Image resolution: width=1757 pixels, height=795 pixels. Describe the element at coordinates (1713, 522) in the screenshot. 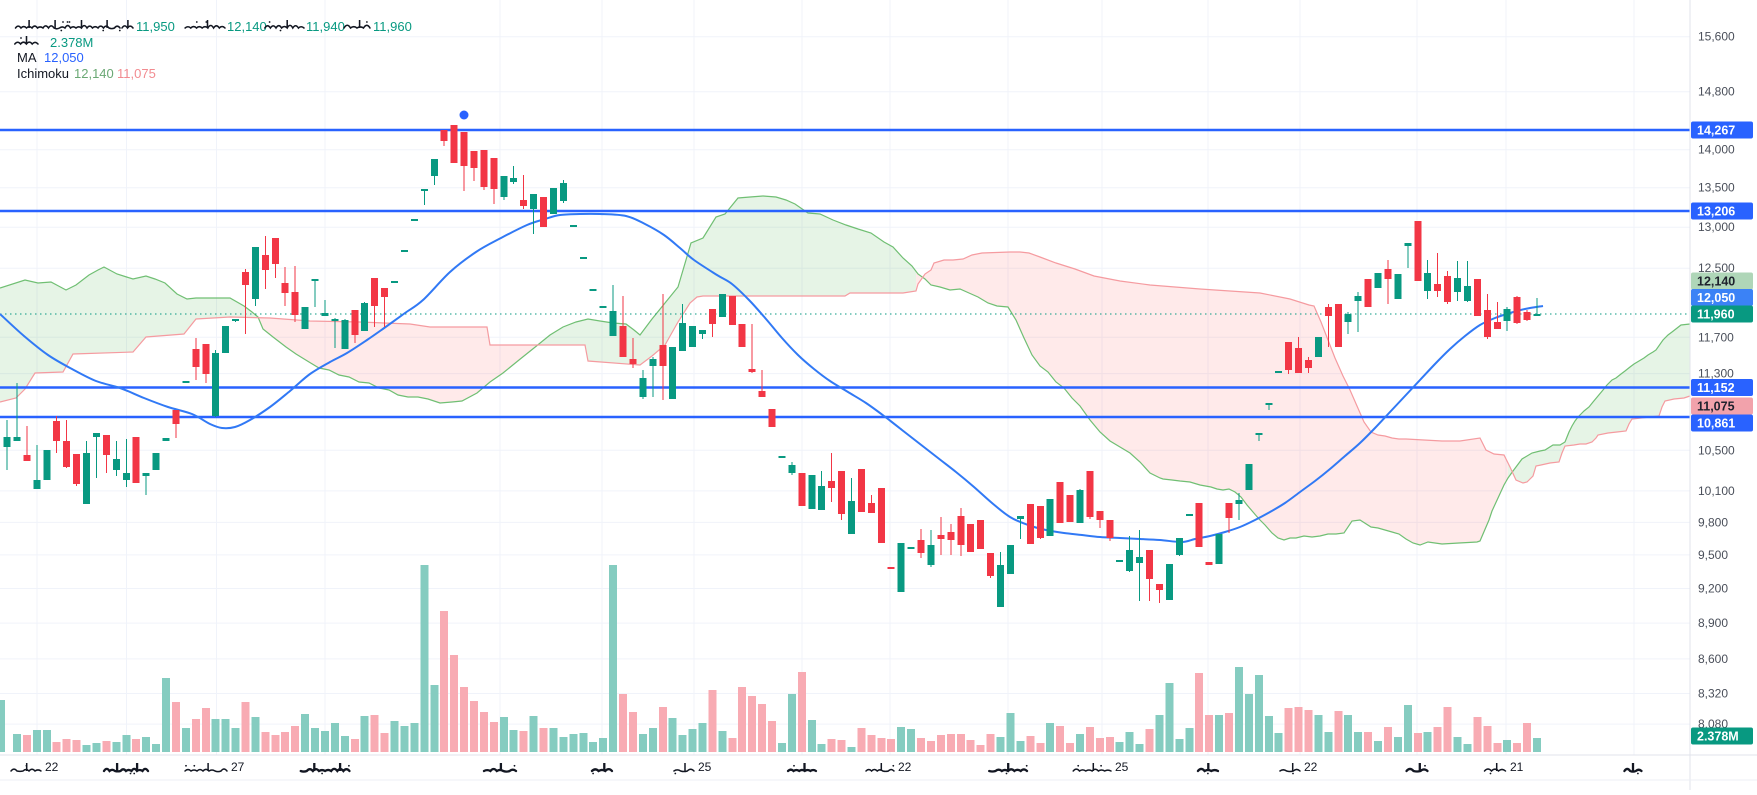

I see `svg-text: 9,800` at that location.